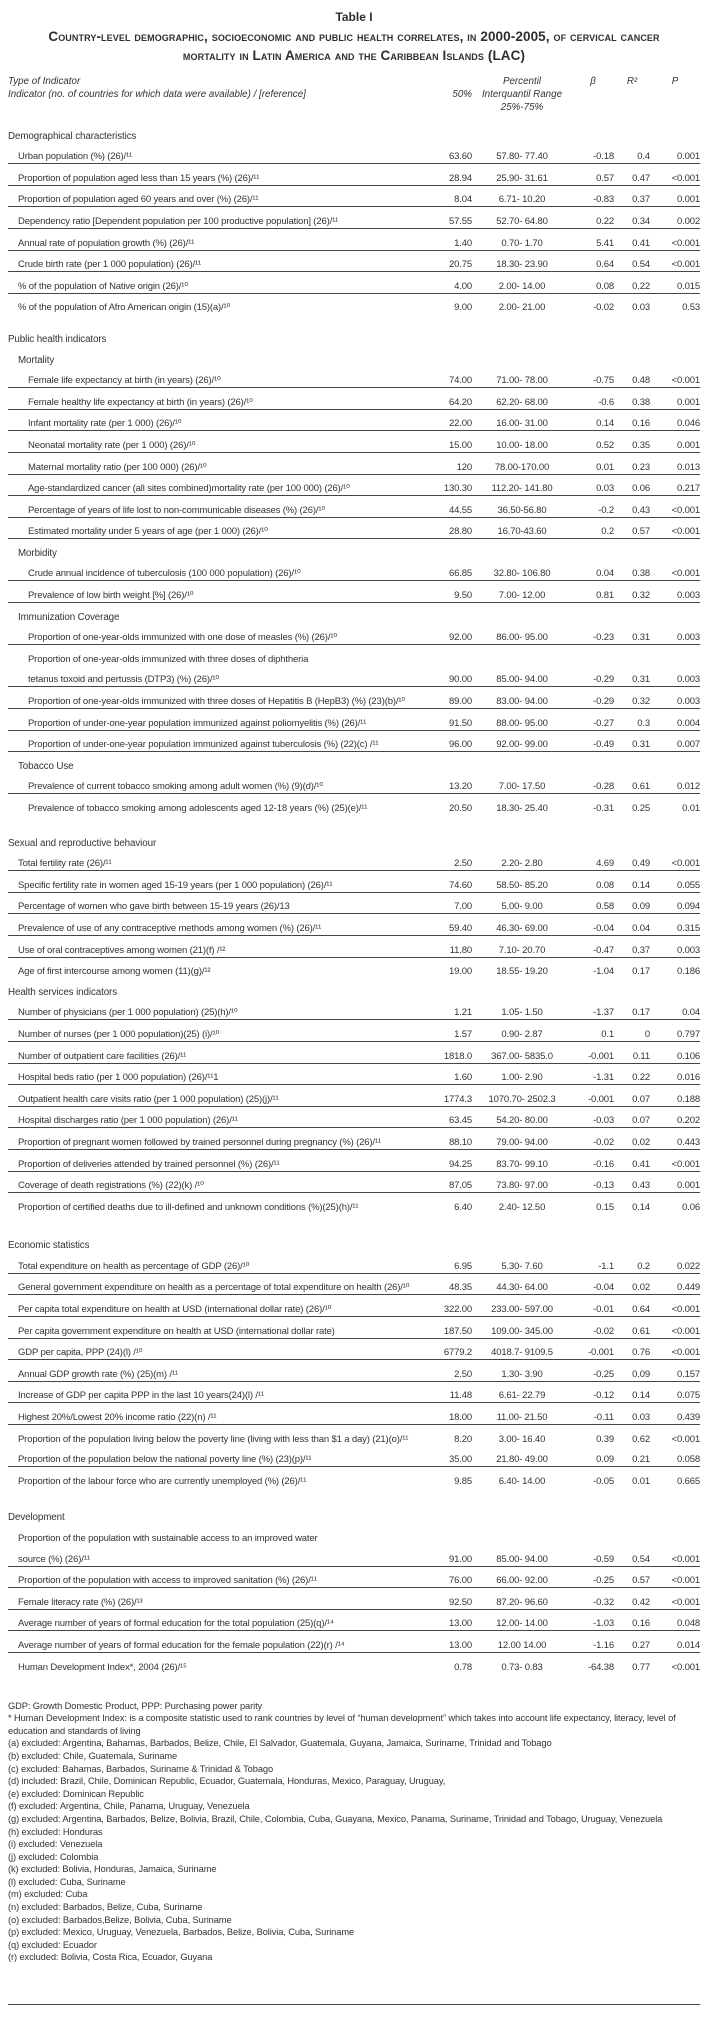  I want to click on beta-value: -0.02, so click(603, 1331).